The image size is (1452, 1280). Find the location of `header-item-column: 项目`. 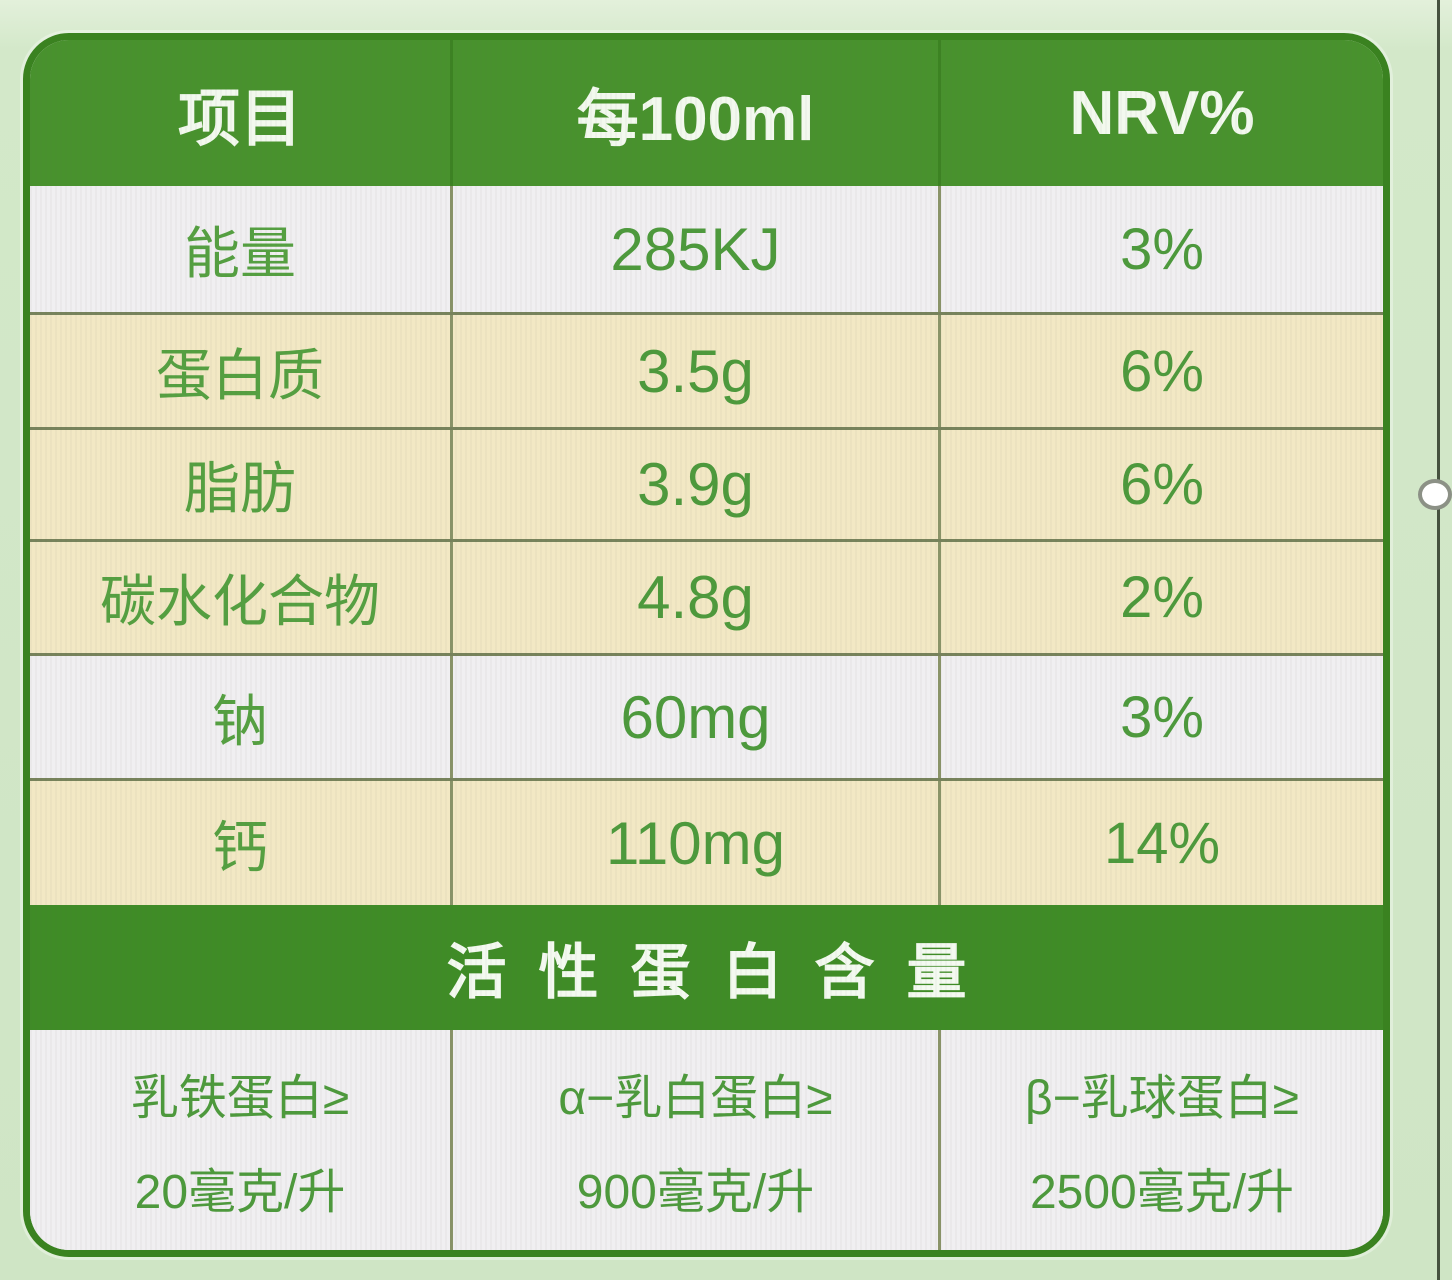

header-item-column: 项目 is located at coordinates (239, 119).